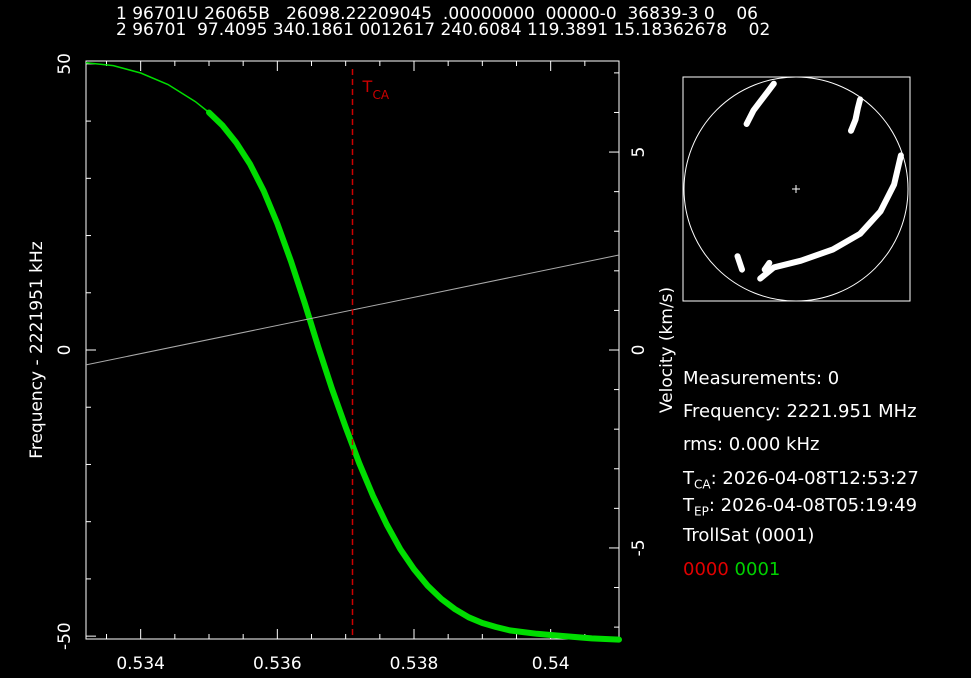 This screenshot has height=678, width=971. Describe the element at coordinates (813, 505) in the screenshot. I see `tep-value: : 2026-04-08T05:19:49` at that location.